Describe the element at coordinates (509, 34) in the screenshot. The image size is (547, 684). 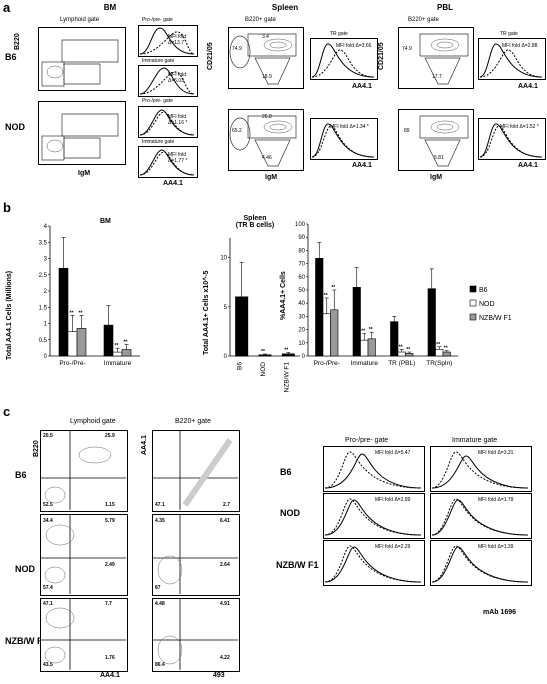
I see `pbl-tr-gate: TR gate` at that location.